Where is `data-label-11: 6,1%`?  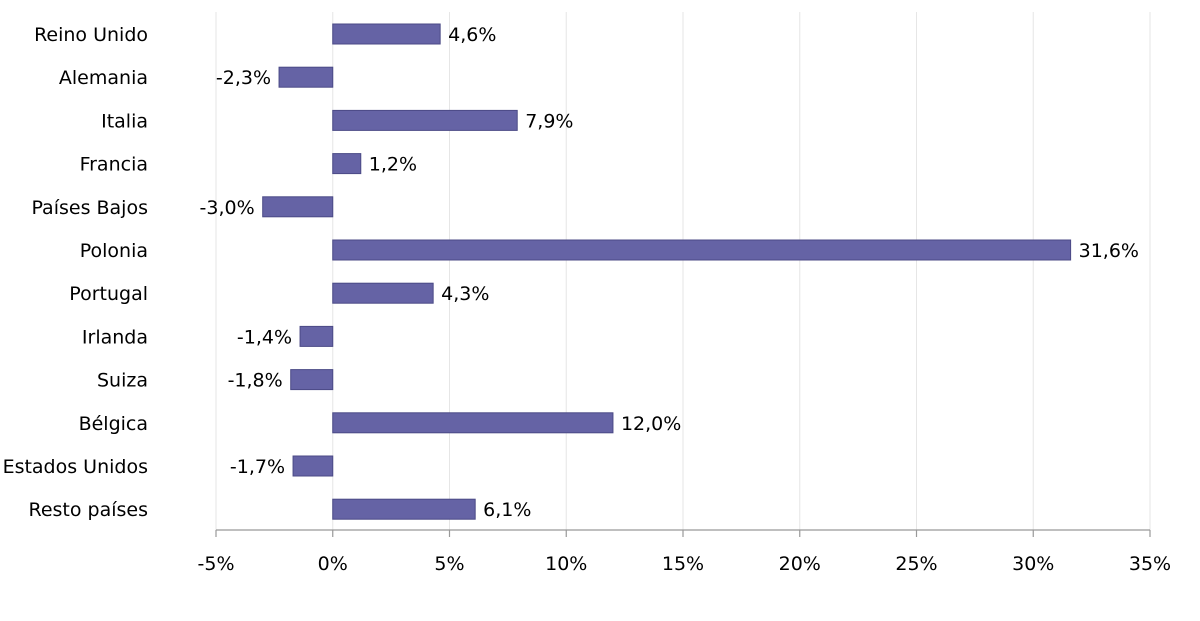
data-label-11: 6,1% is located at coordinates (507, 510).